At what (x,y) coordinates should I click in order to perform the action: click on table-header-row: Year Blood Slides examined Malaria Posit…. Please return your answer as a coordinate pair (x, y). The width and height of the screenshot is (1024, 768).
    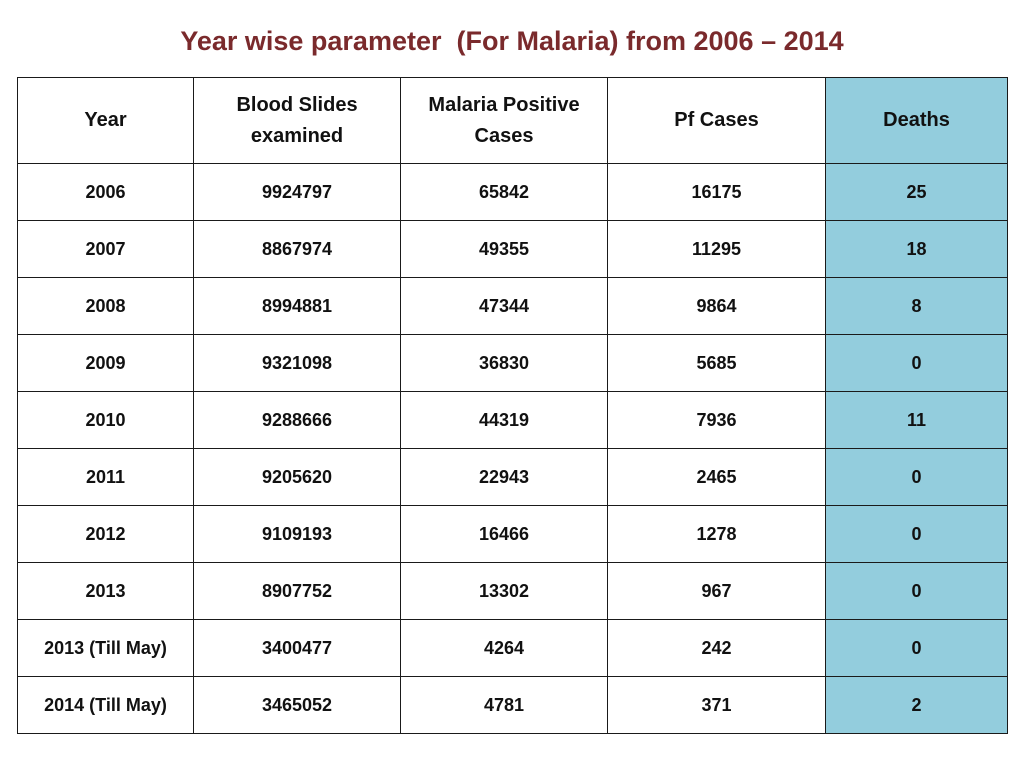
    Looking at the image, I should click on (512, 120).